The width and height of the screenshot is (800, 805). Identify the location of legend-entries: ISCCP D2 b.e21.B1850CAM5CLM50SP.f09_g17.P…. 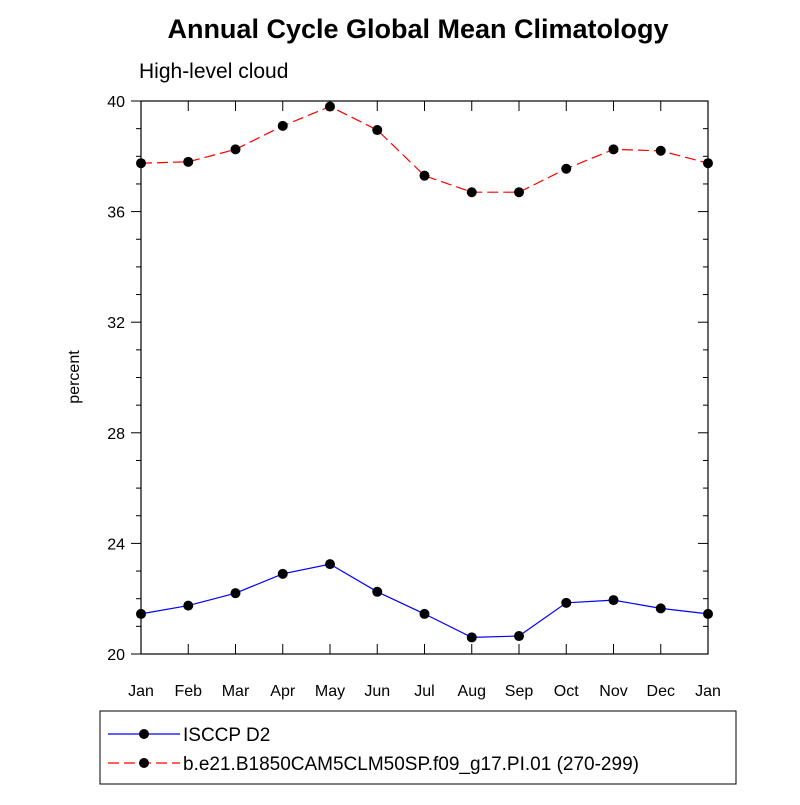
(373, 750).